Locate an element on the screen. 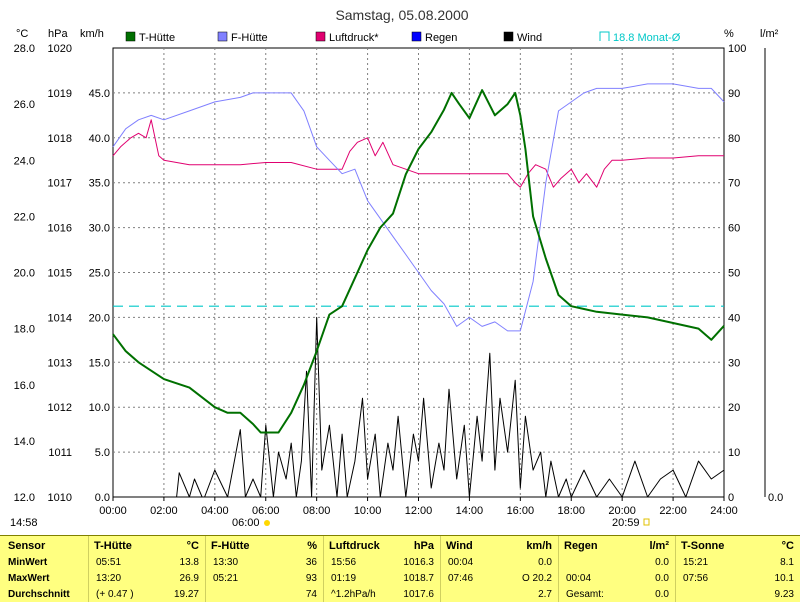 The image size is (800, 602). press-tick: 1019 is located at coordinates (60, 94).